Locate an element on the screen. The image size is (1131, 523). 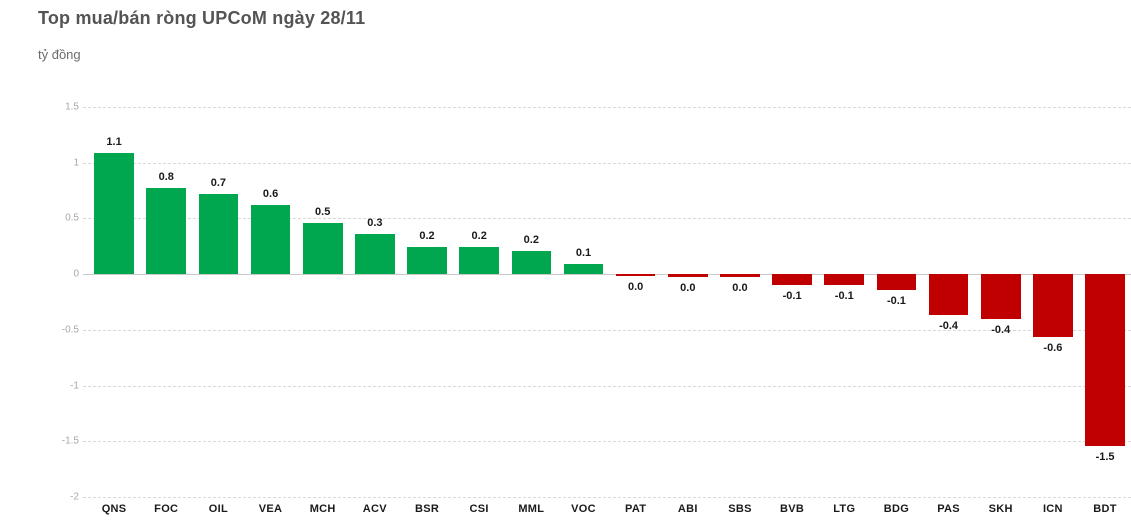
x-axis-label: ACV is located at coordinates (374, 509).